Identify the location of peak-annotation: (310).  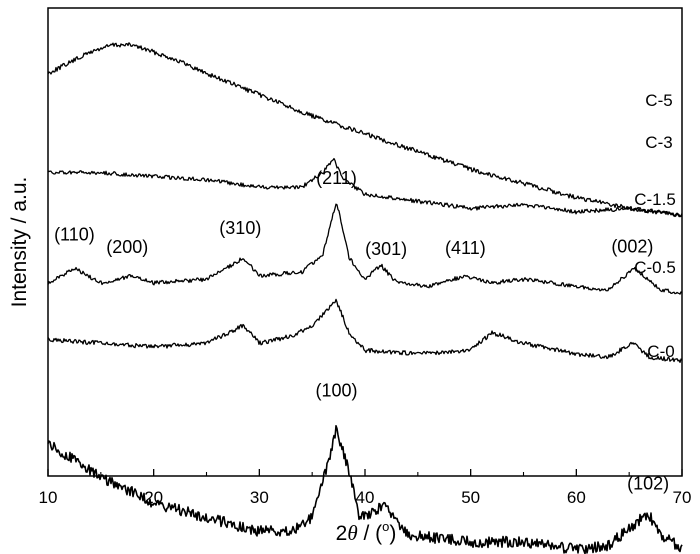
(240, 228).